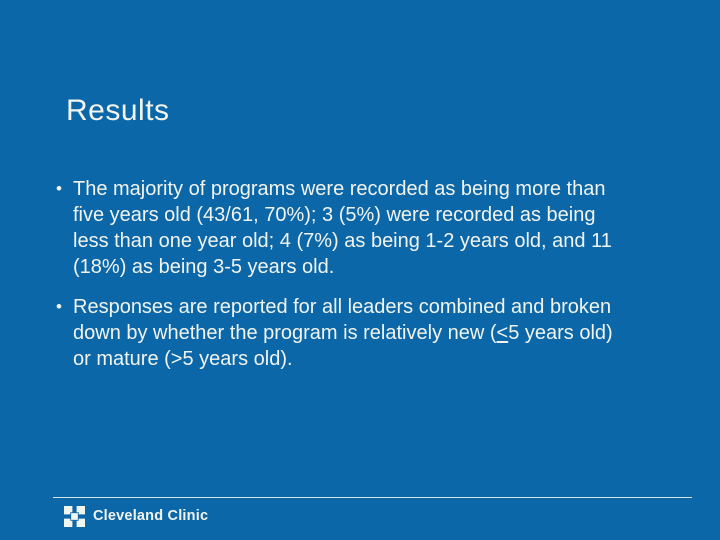 This screenshot has width=720, height=540. What do you see at coordinates (151, 516) in the screenshot?
I see `cleveland-clinic-logo-text: Cleveland Clinic` at bounding box center [151, 516].